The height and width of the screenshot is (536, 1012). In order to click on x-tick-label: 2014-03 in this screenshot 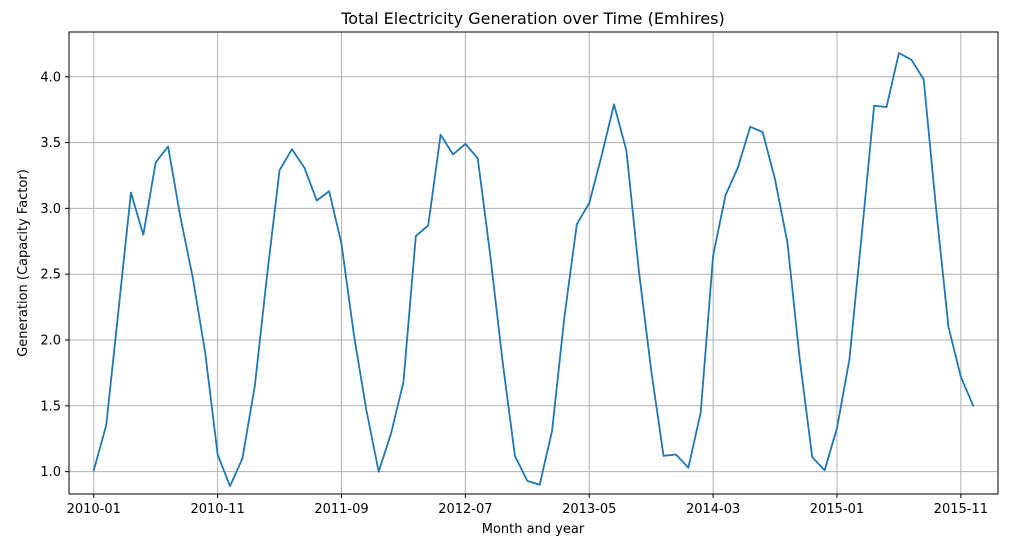, I will do `click(713, 509)`.